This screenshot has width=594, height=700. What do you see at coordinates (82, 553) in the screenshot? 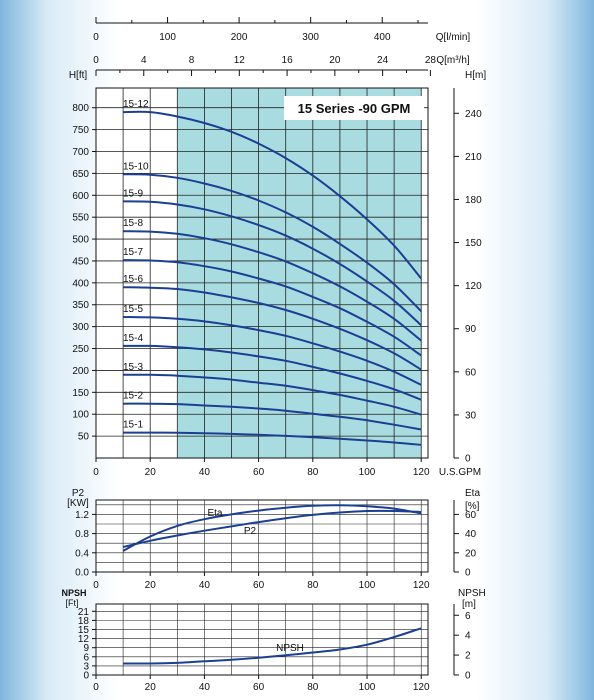
I see `power-y-tick-label: 0.4` at bounding box center [82, 553].